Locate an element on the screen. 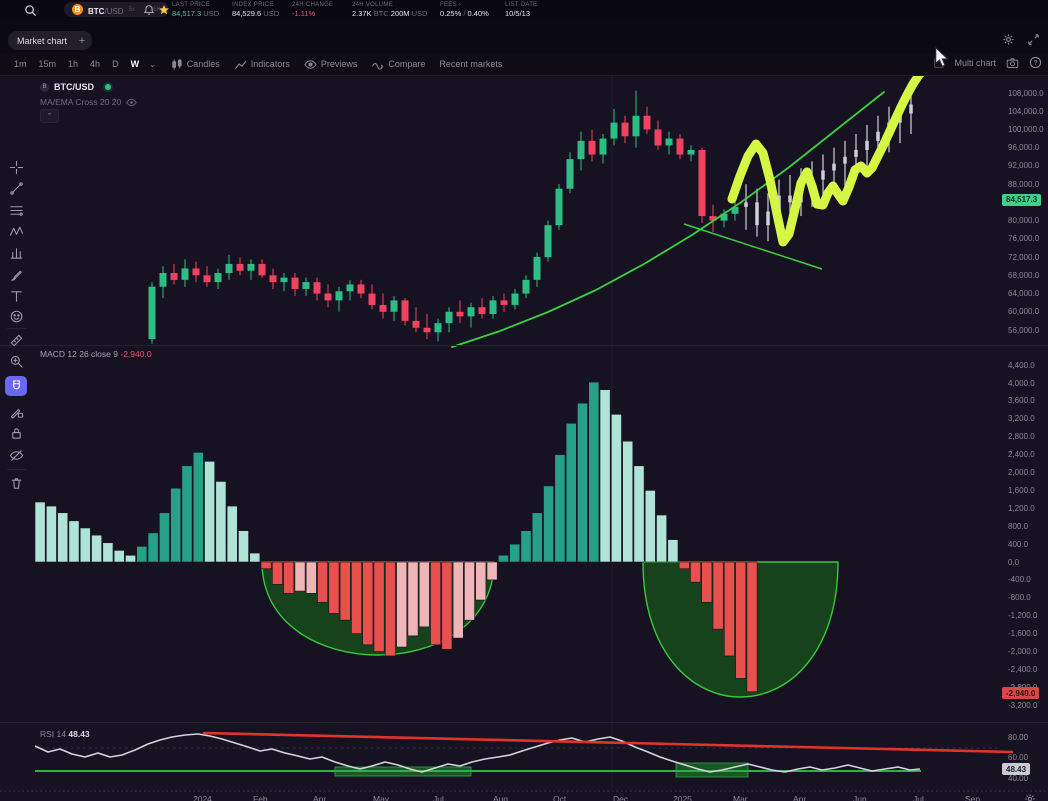  drawn-descending-green-trendline is located at coordinates (753, 246).